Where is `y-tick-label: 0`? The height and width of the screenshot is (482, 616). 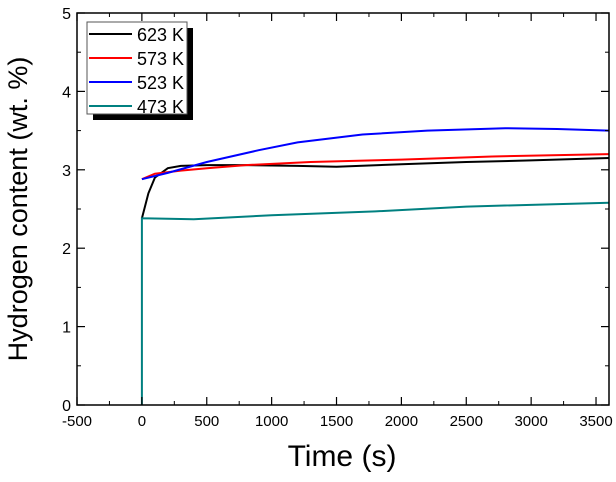
y-tick-label: 0 is located at coordinates (66, 406).